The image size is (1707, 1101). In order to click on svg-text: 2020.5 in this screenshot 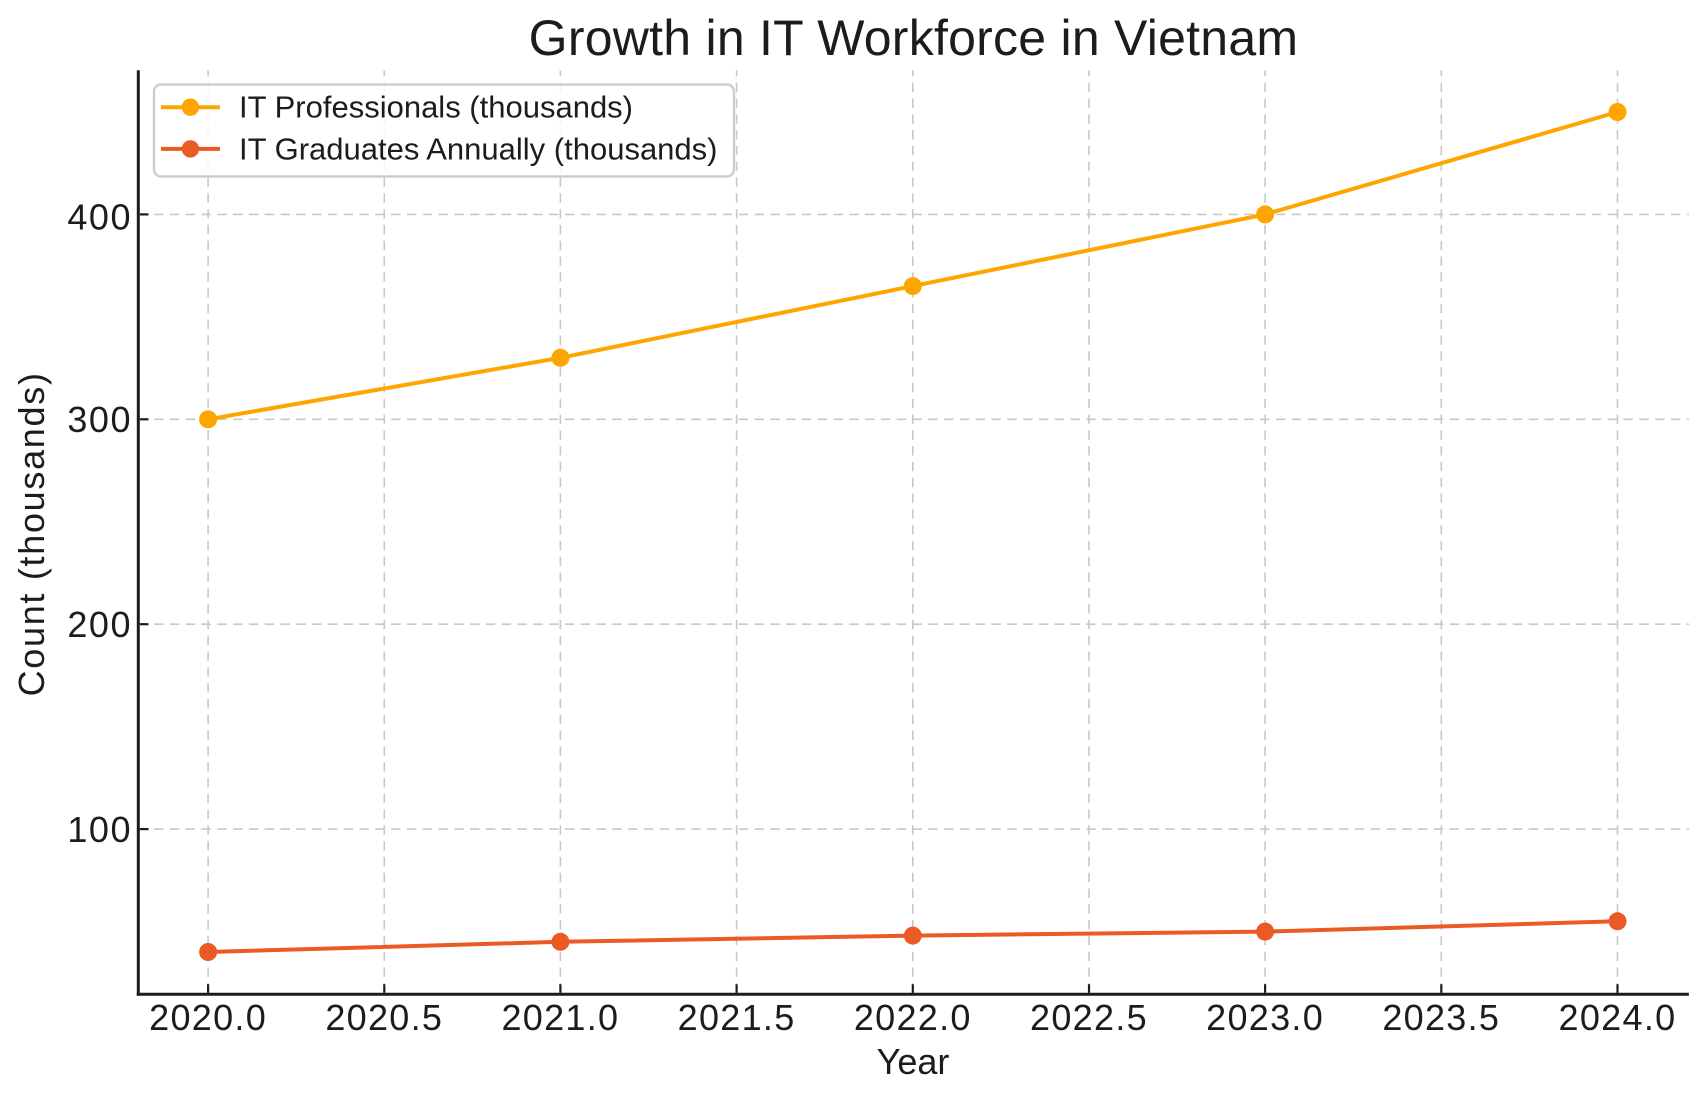, I will do `click(384, 1017)`.